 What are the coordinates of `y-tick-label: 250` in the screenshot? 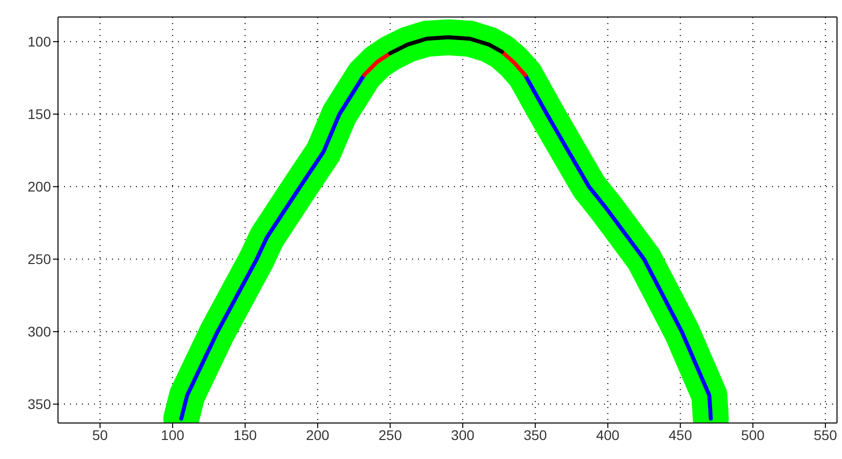 It's located at (40, 259).